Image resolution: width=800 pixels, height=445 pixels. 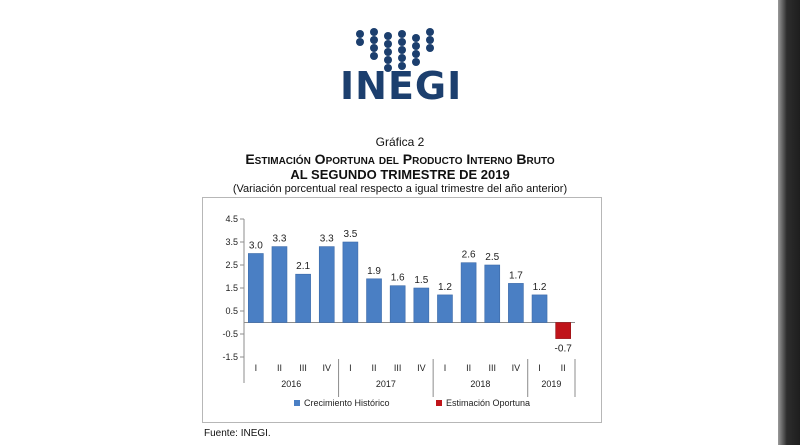 What do you see at coordinates (303, 266) in the screenshot?
I see `data-label: 2.1` at bounding box center [303, 266].